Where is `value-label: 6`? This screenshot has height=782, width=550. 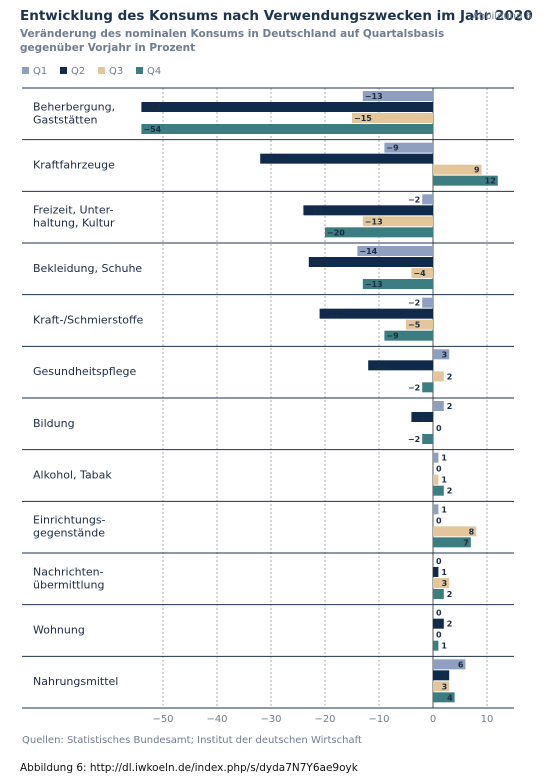
value-label: 6 is located at coordinates (461, 664).